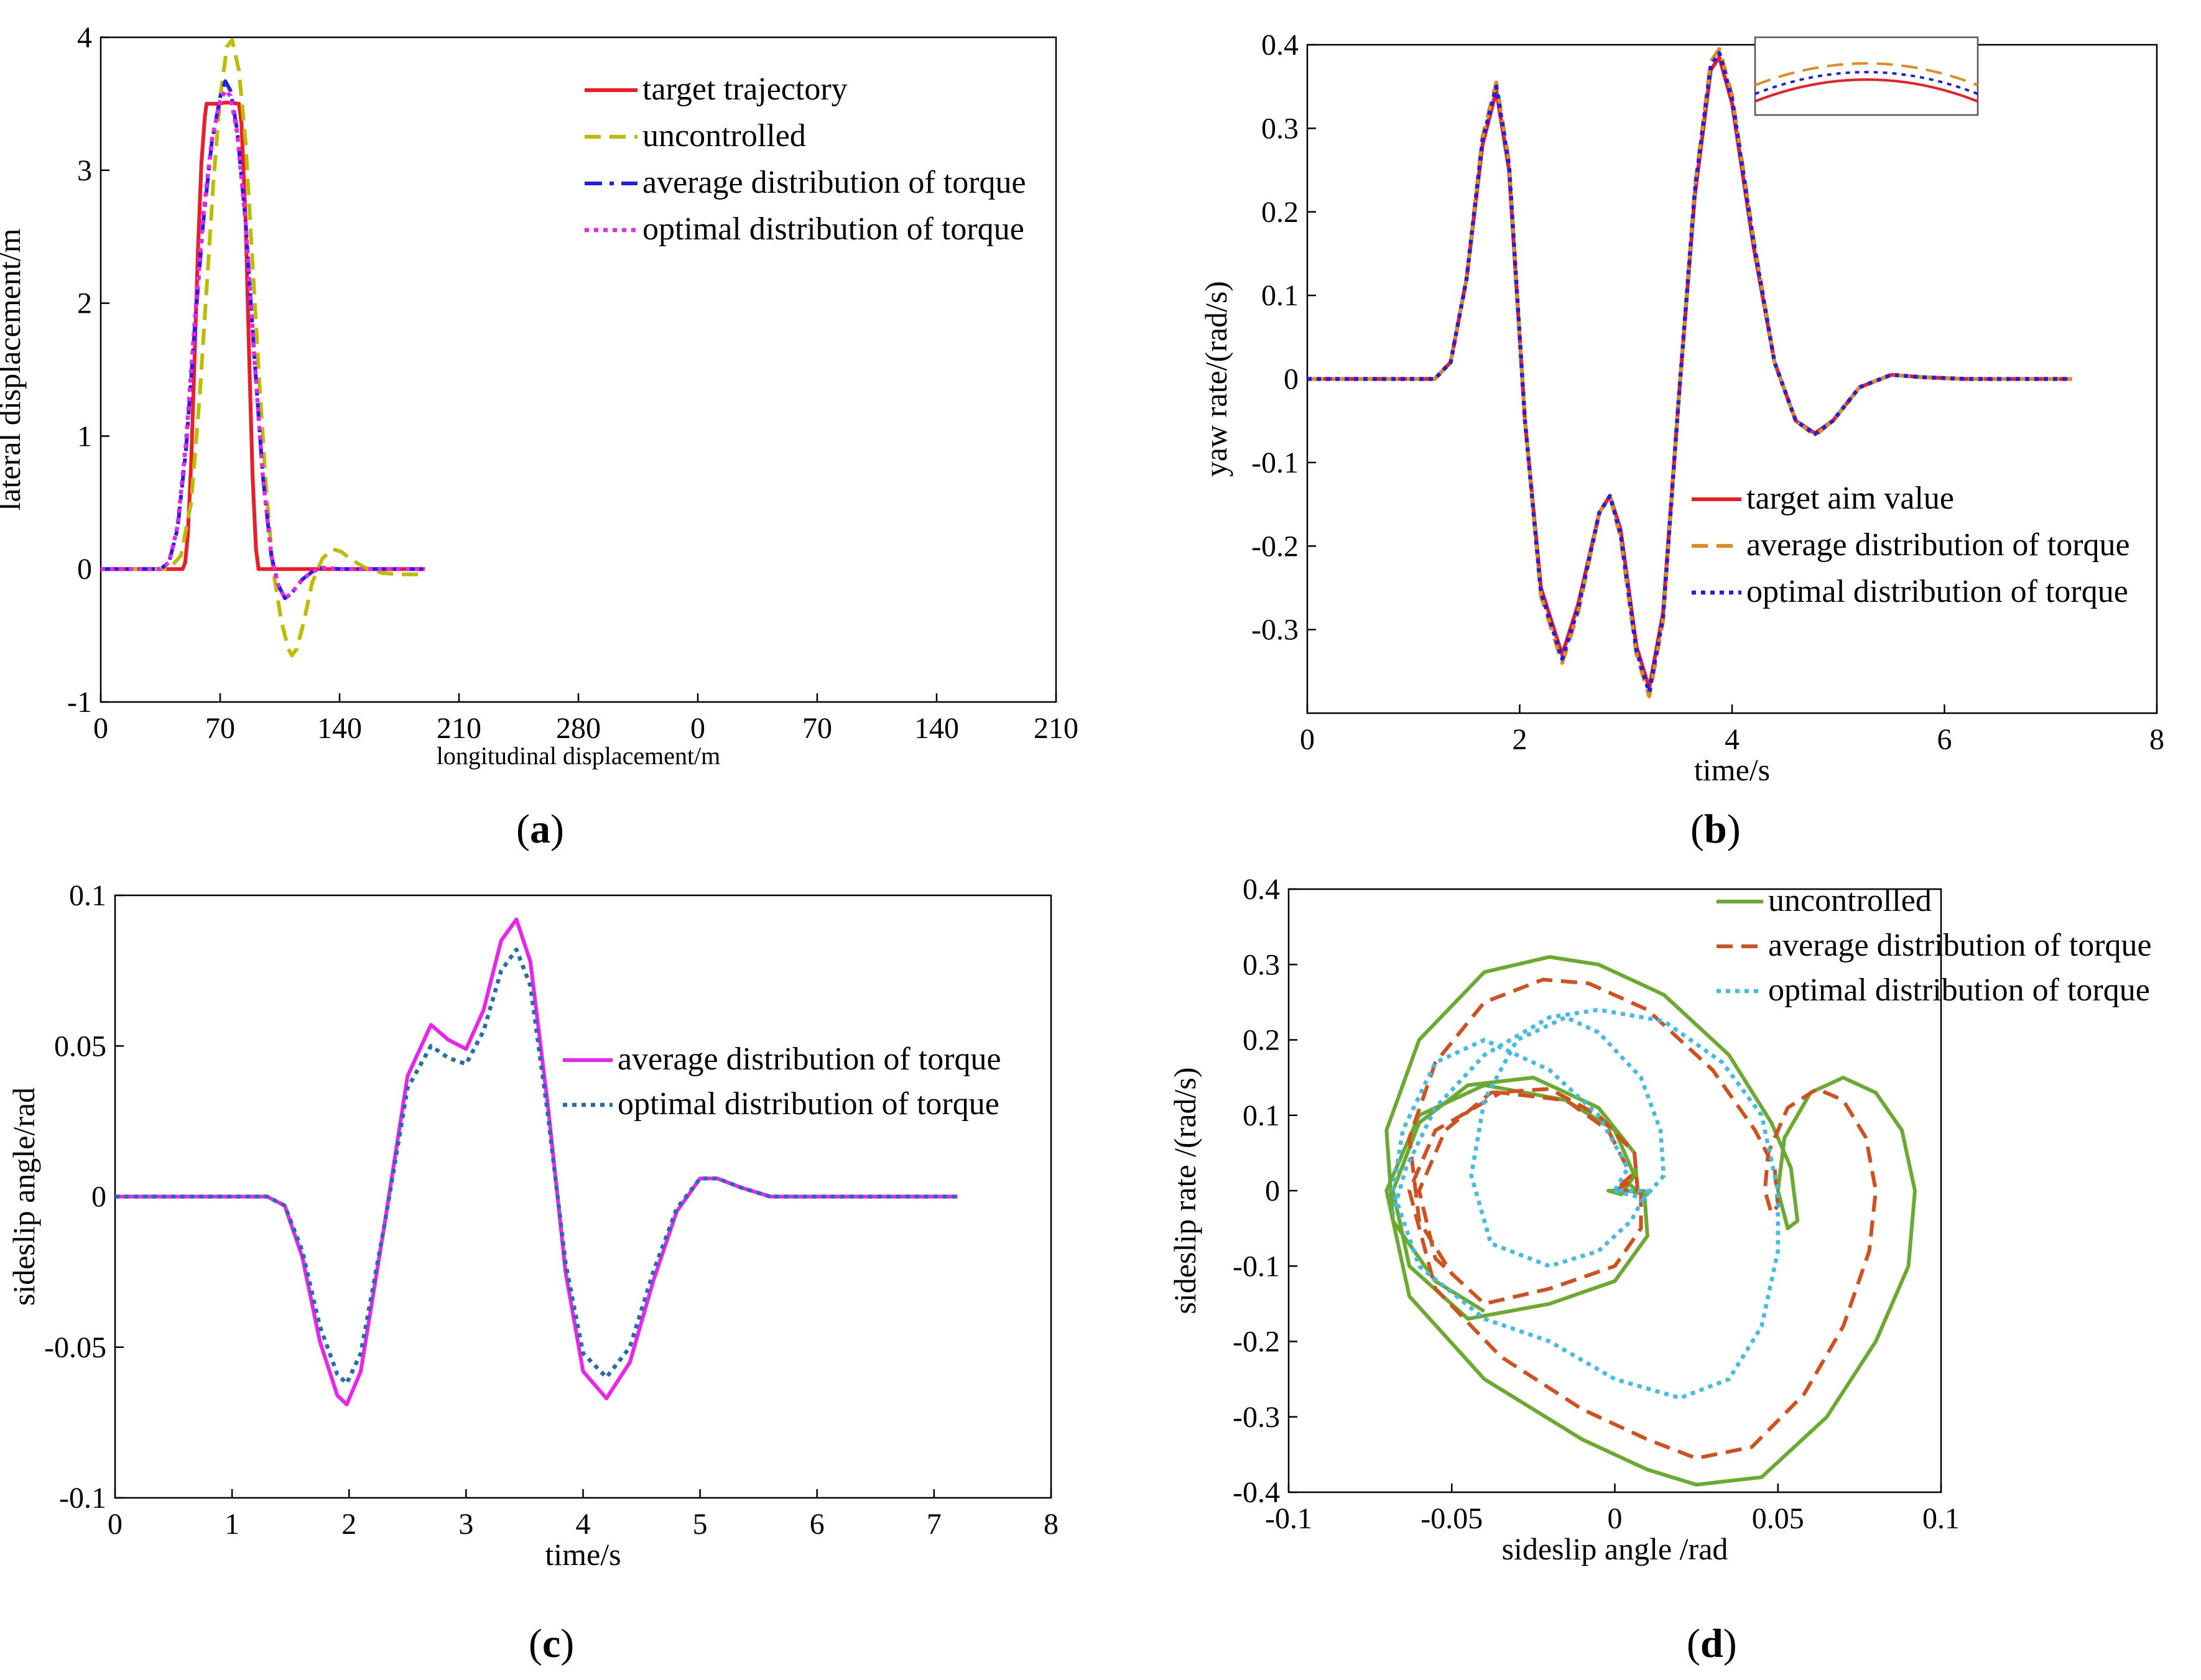  What do you see at coordinates (84, 170) in the screenshot?
I see `y-tick-label: 3` at bounding box center [84, 170].